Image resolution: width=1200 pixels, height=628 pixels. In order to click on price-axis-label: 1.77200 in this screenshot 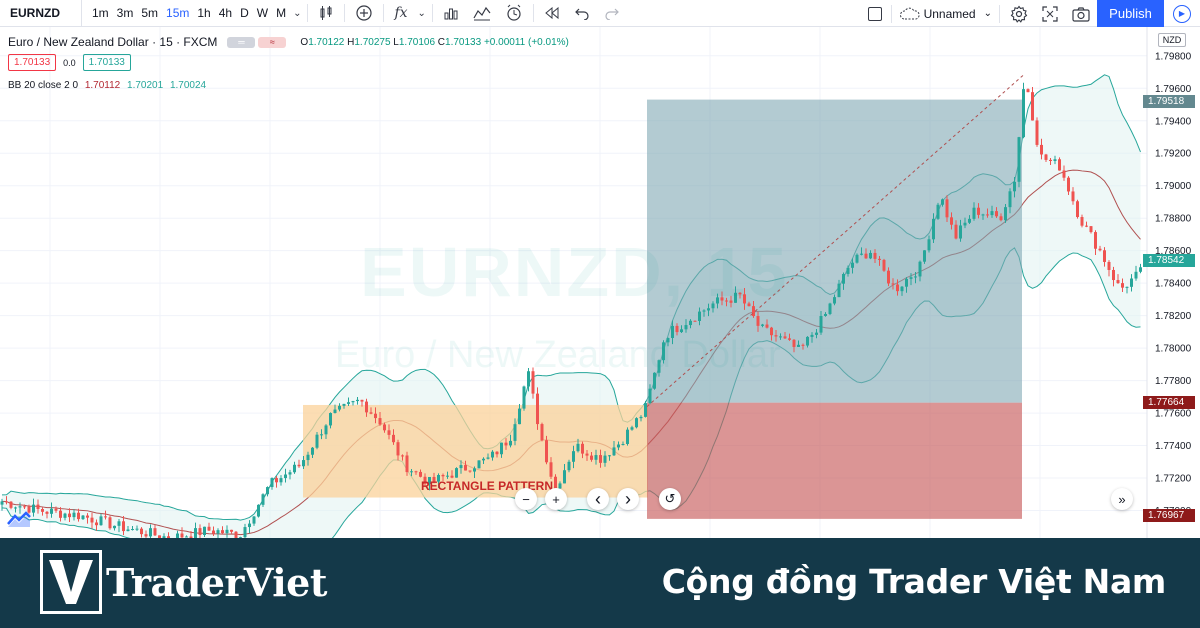, I will do `click(1173, 479)`.